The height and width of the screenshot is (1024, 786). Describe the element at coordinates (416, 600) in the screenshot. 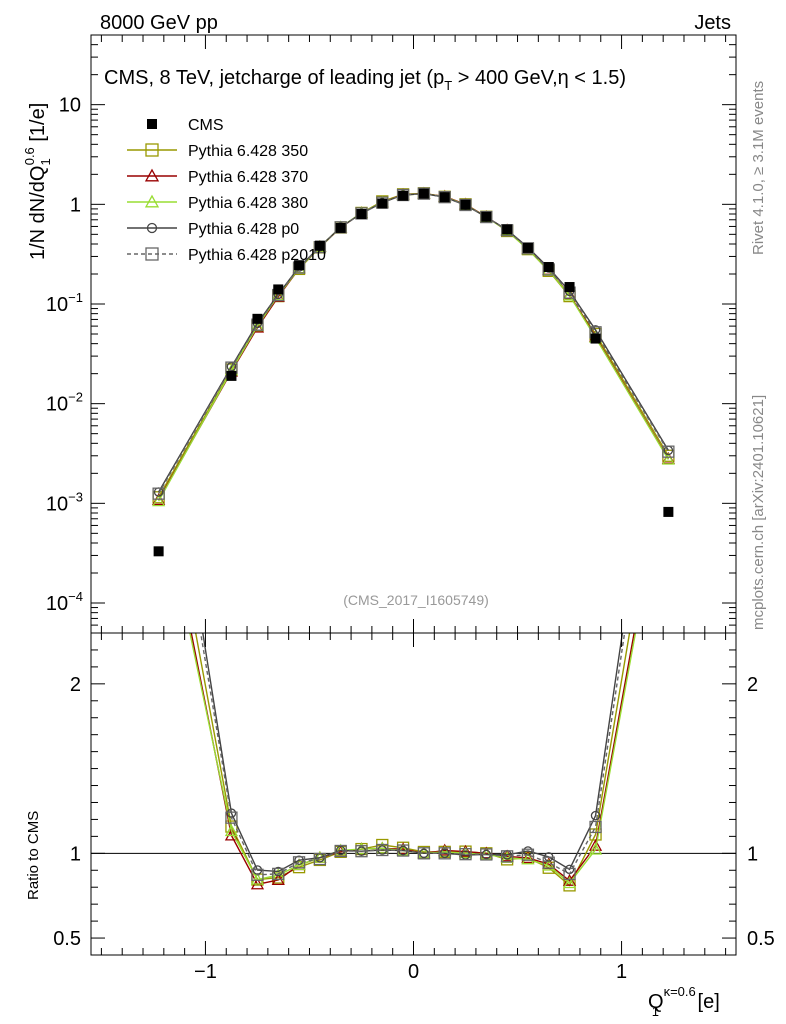

I see `analysis-watermark: (CMS_2017_I1605749)` at that location.